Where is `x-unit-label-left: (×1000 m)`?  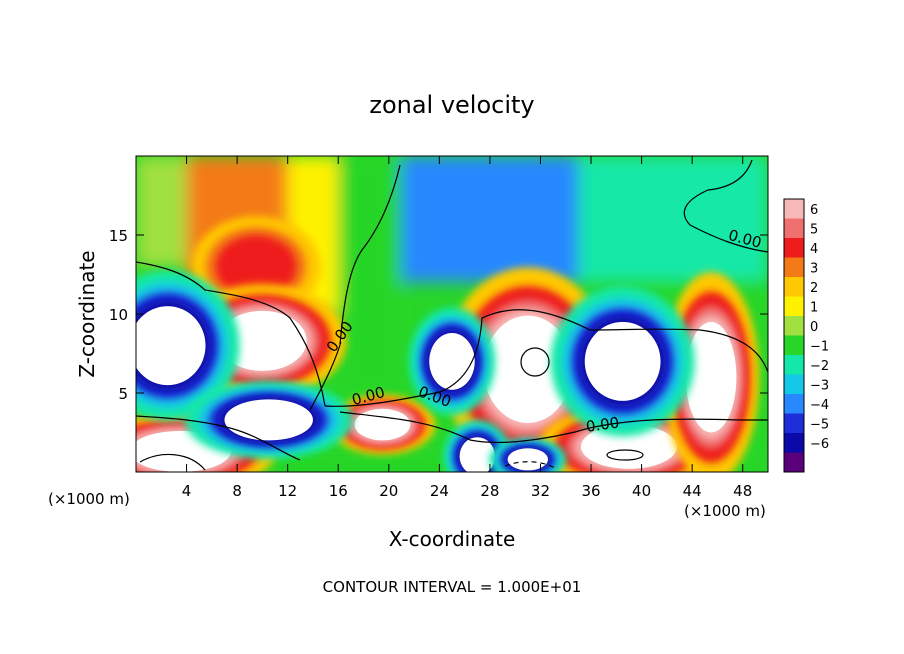 x-unit-label-left: (×1000 m) is located at coordinates (89, 499).